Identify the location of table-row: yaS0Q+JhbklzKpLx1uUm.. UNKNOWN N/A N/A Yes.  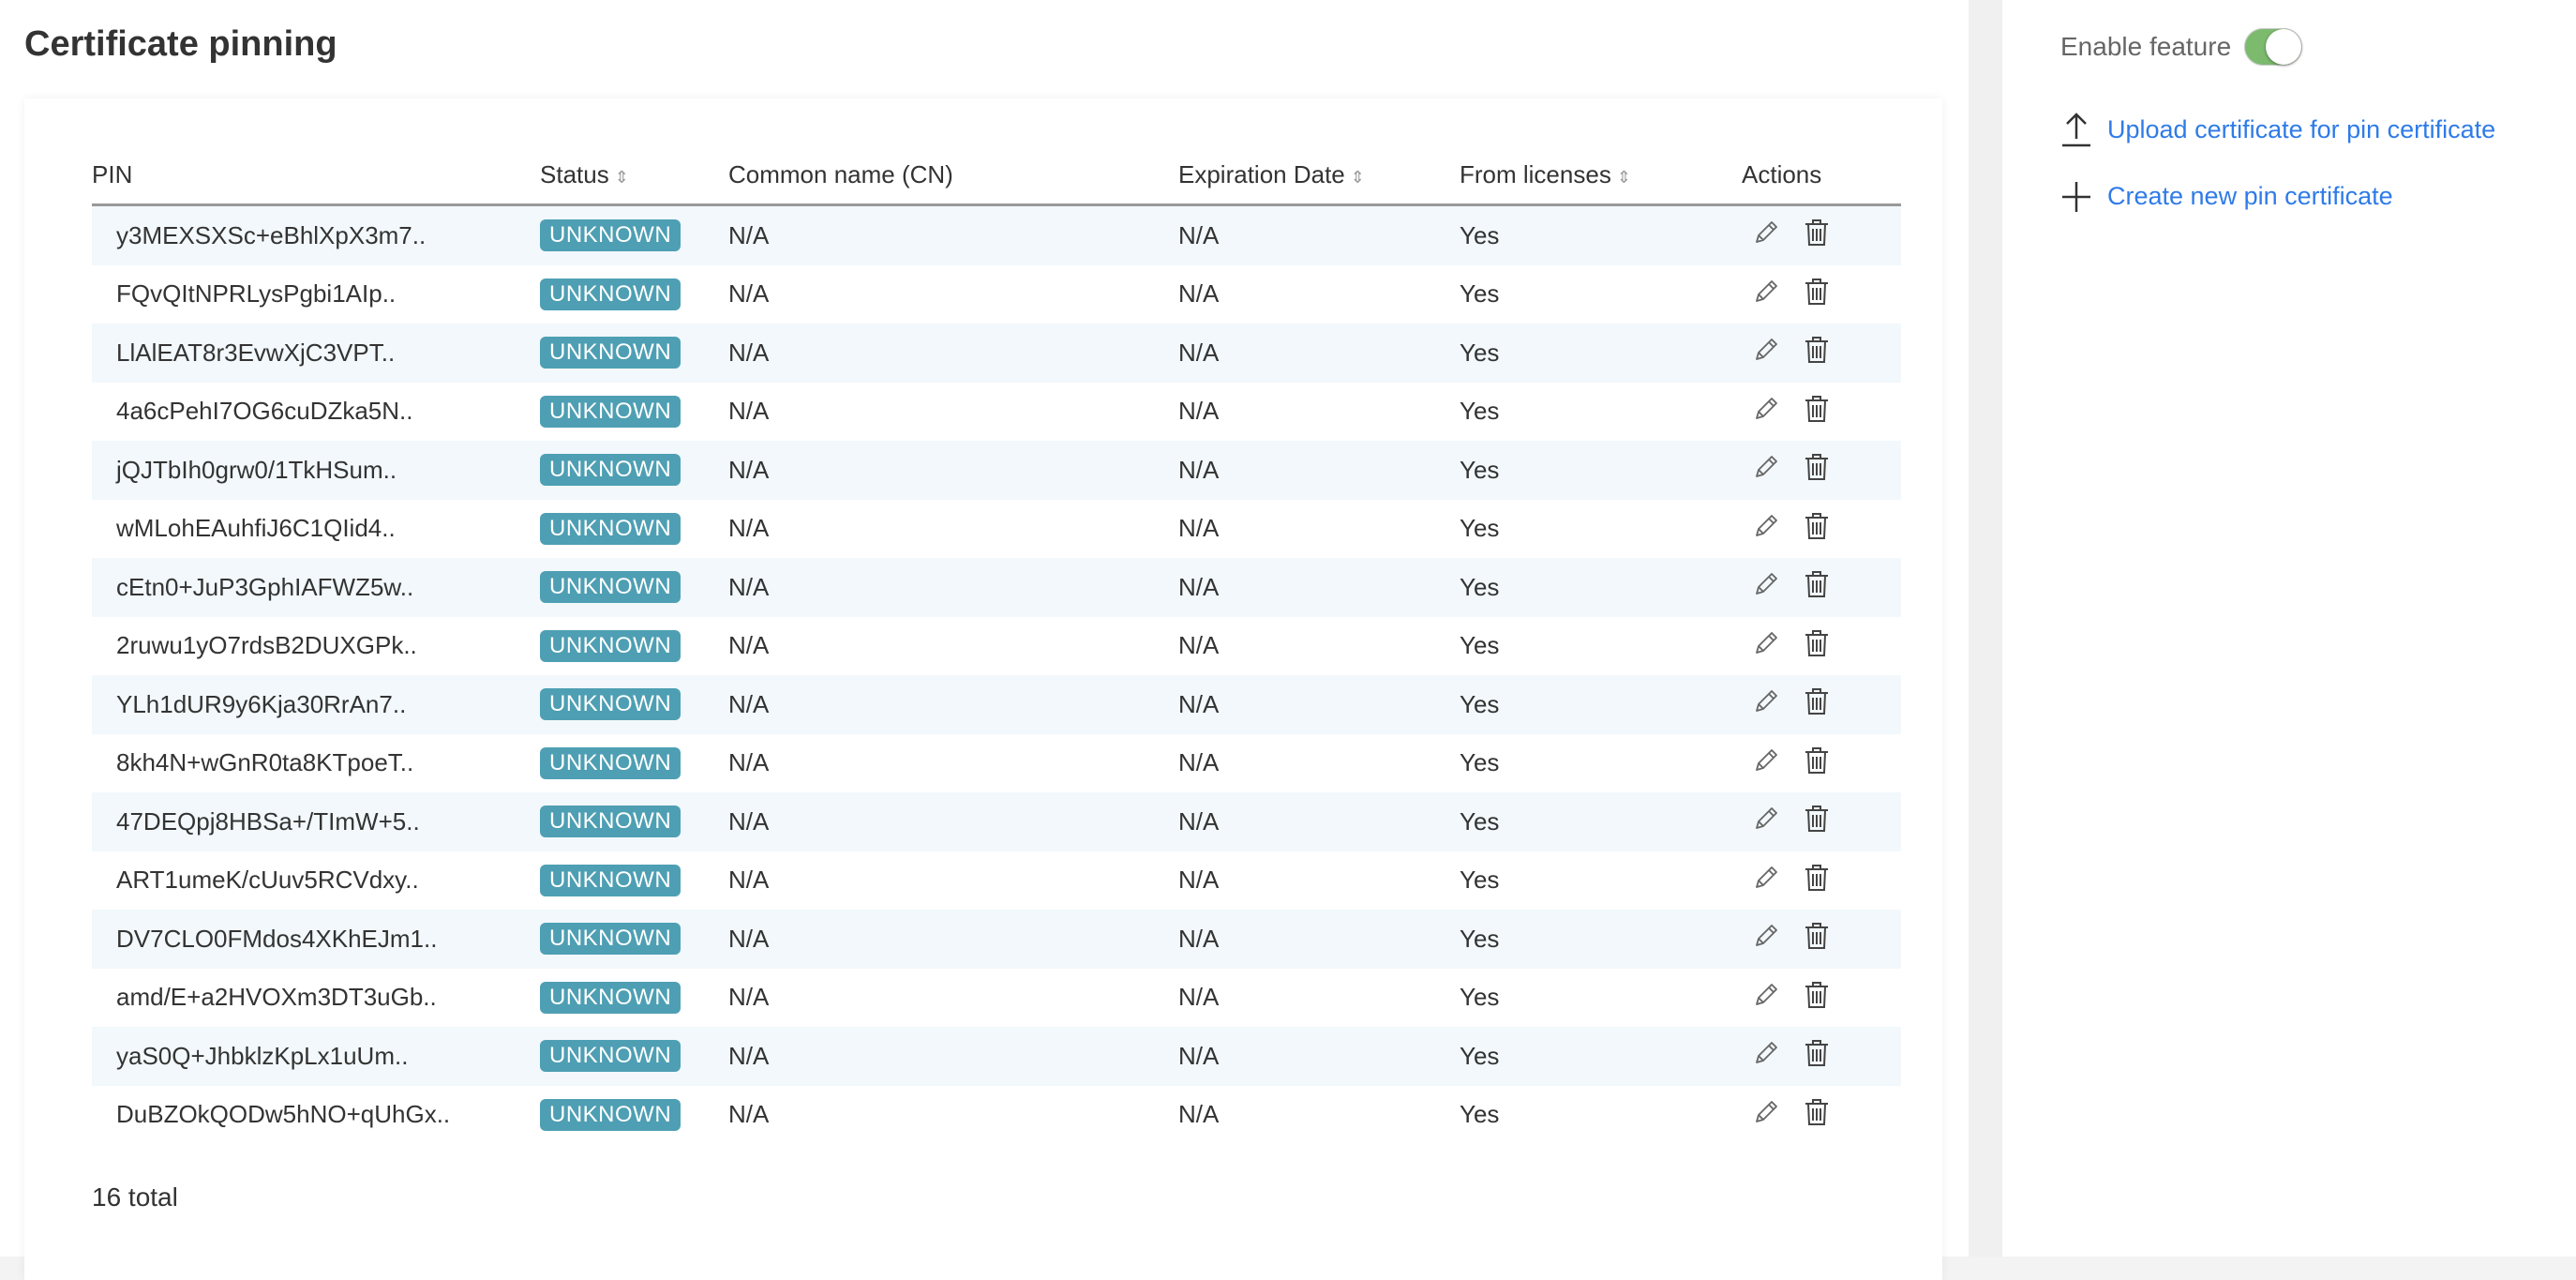
(997, 1056).